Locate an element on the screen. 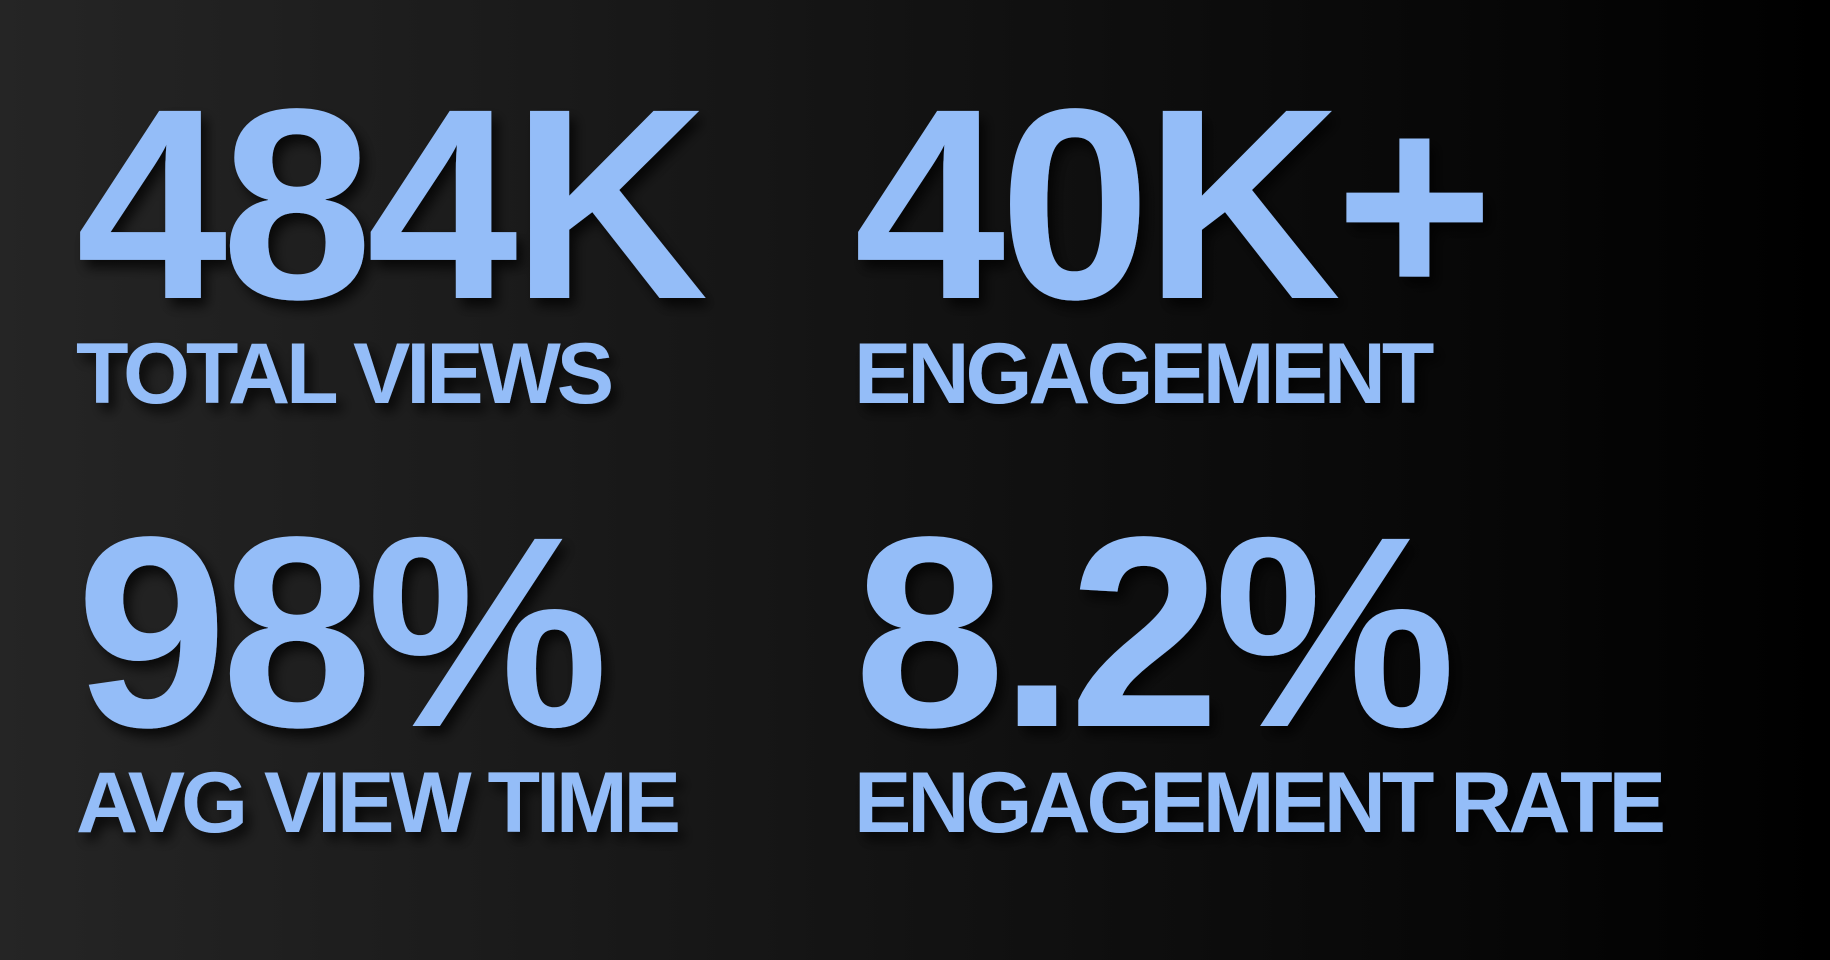 This screenshot has height=960, width=1830. stat-value: 8.2% is located at coordinates (1153, 632).